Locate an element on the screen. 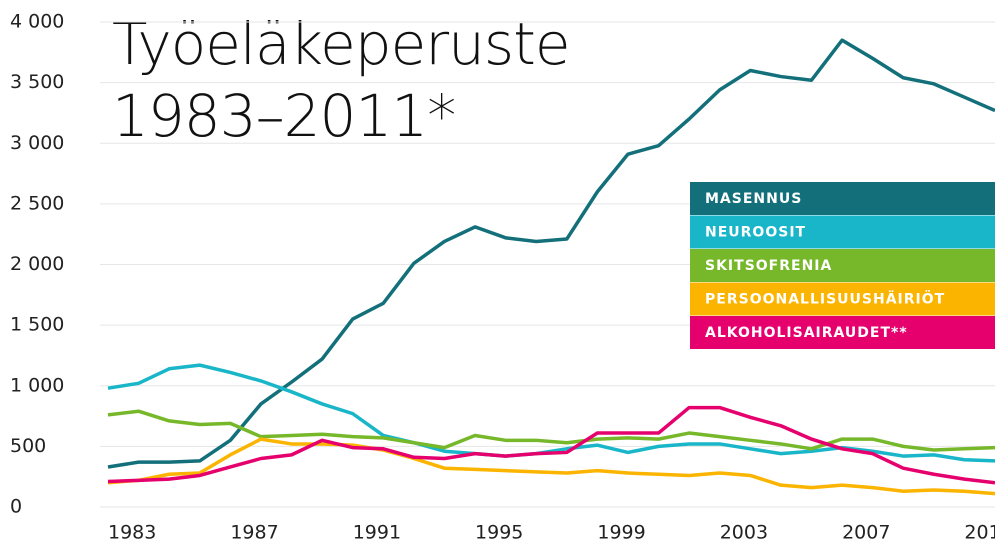  x-tick-label: 1991 is located at coordinates (377, 533).